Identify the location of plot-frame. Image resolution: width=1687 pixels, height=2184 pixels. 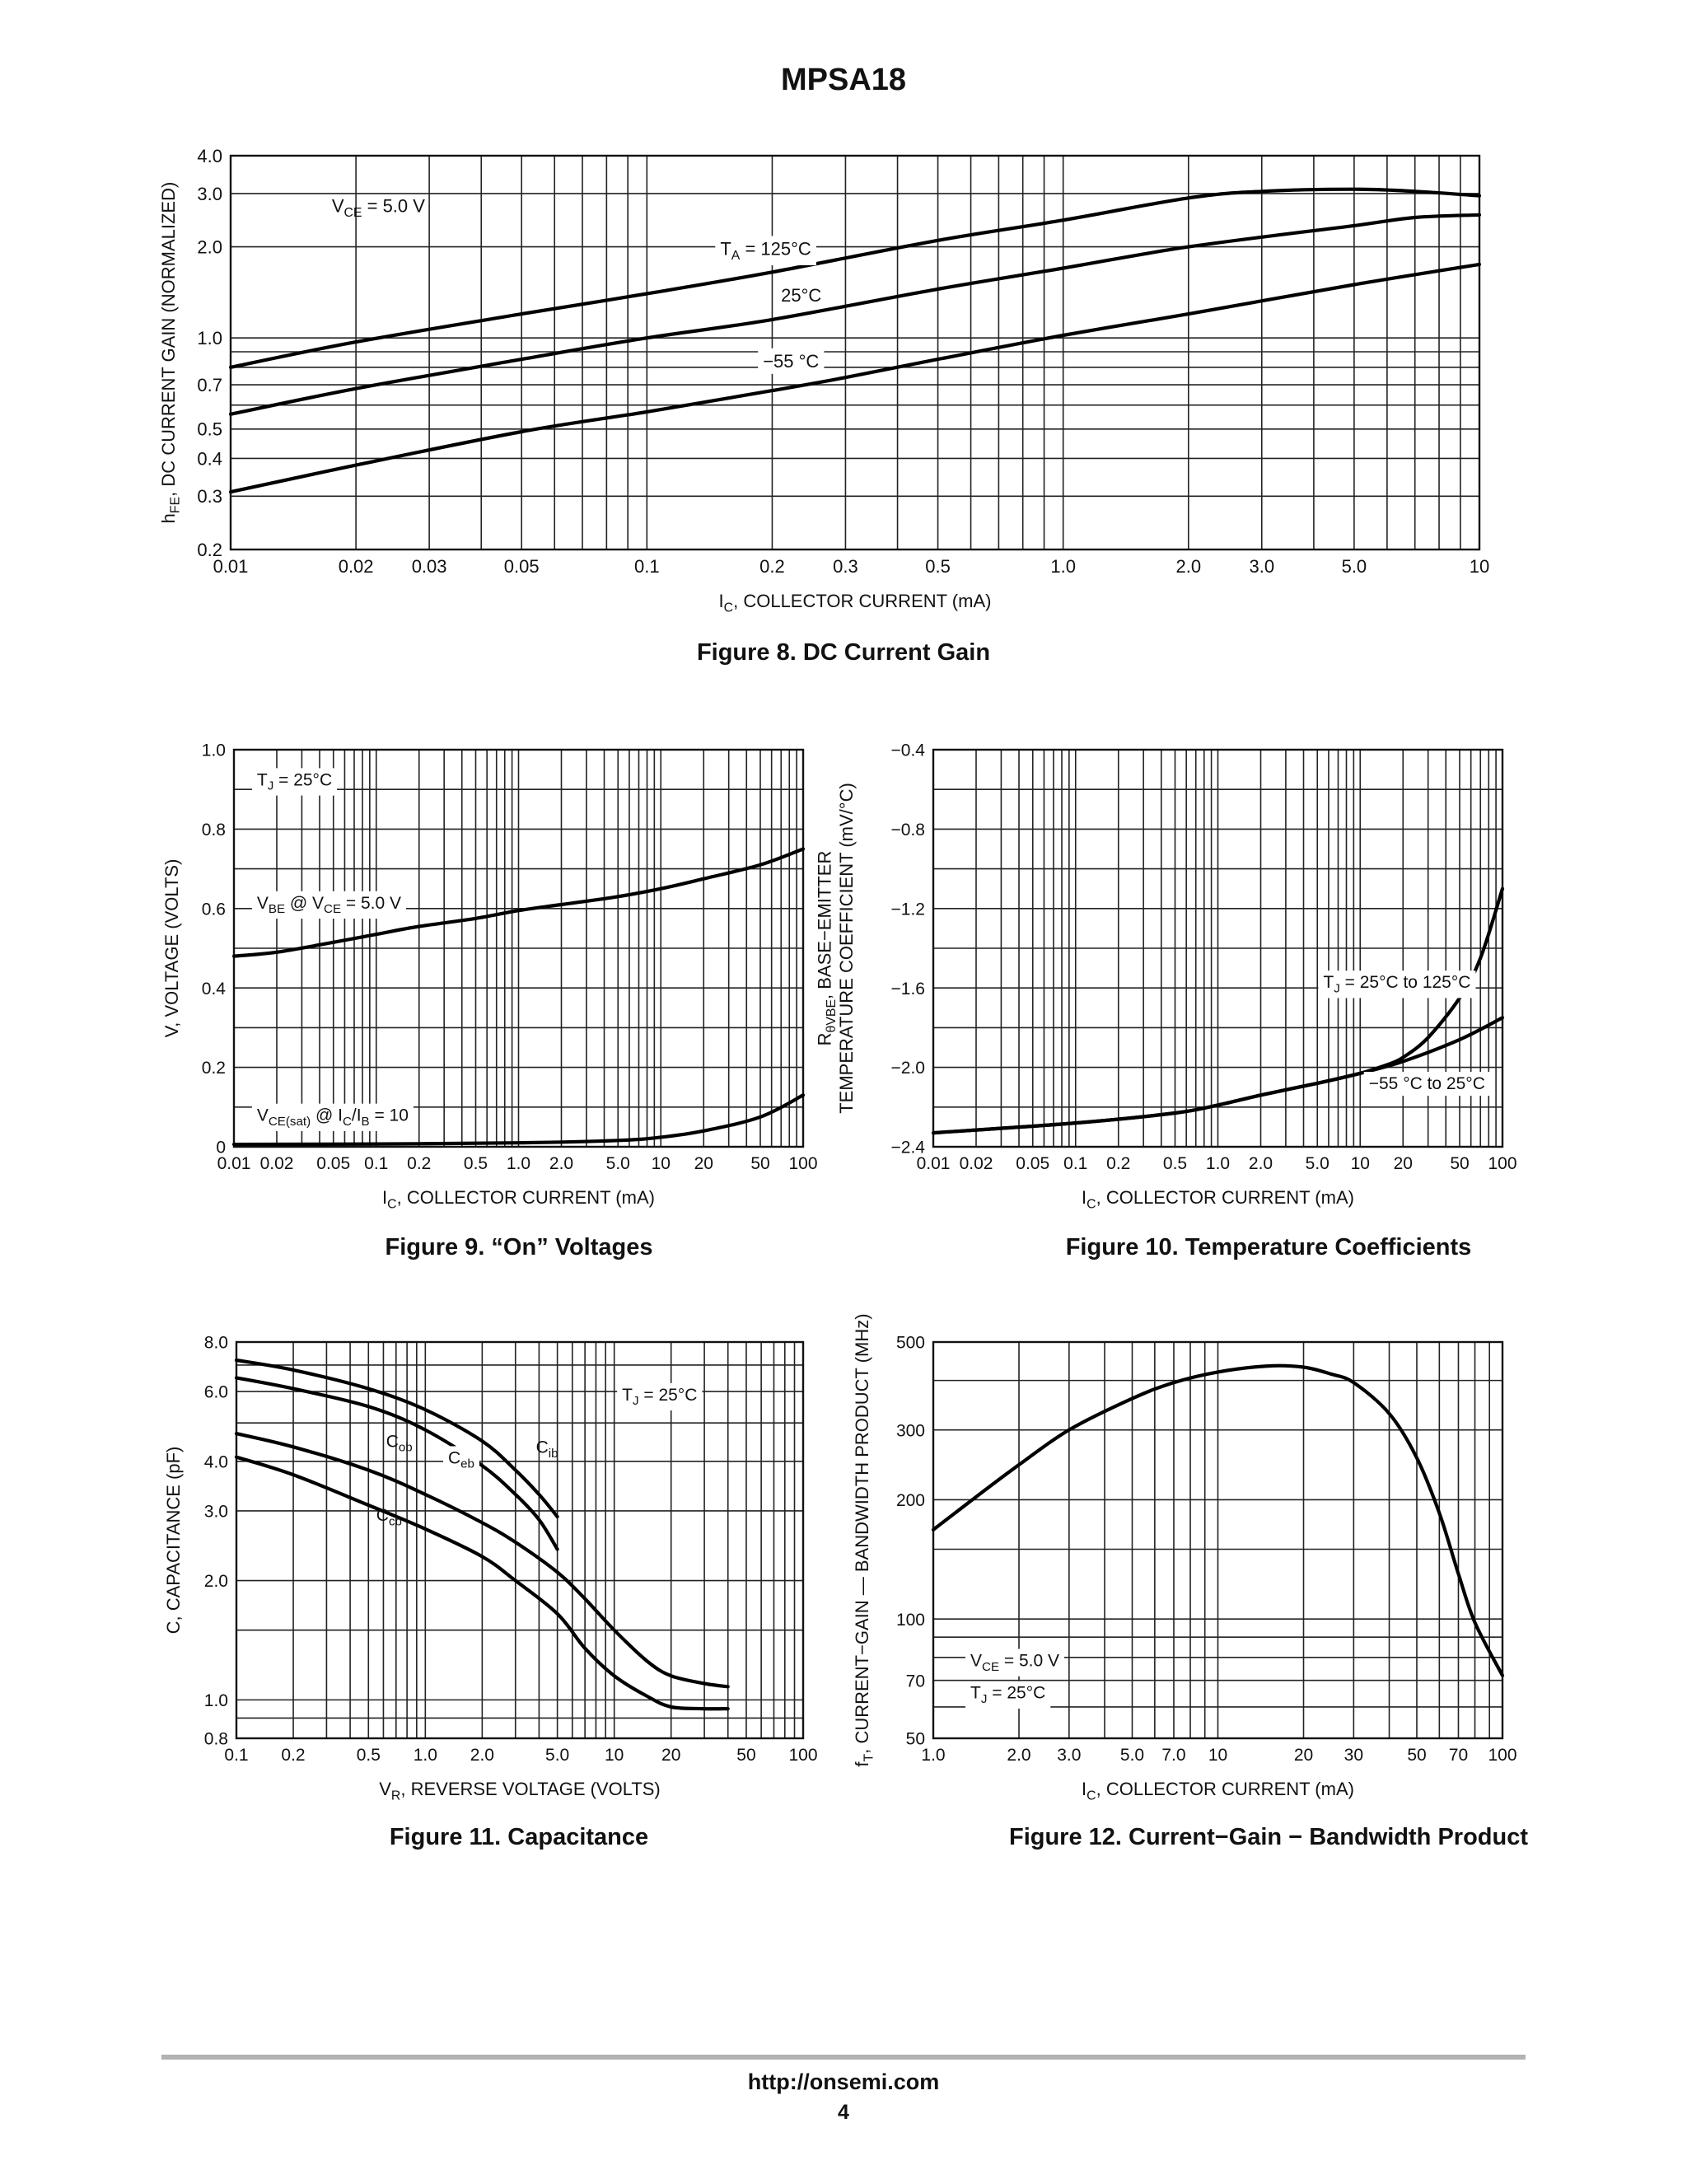
(855, 352).